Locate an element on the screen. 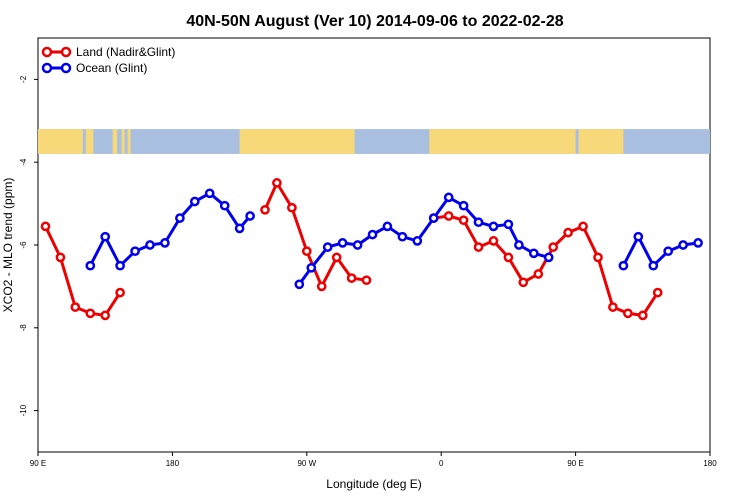  y-axis-label: XCO2 - MLO trend (ppm) is located at coordinates (8, 245).